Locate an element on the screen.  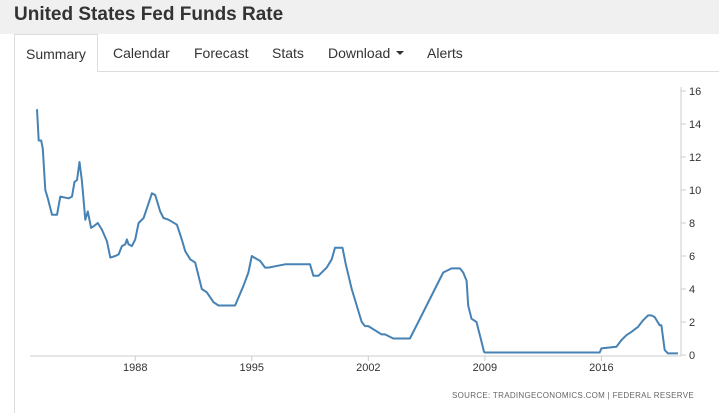
y-tick-label: 10 is located at coordinates (695, 191).